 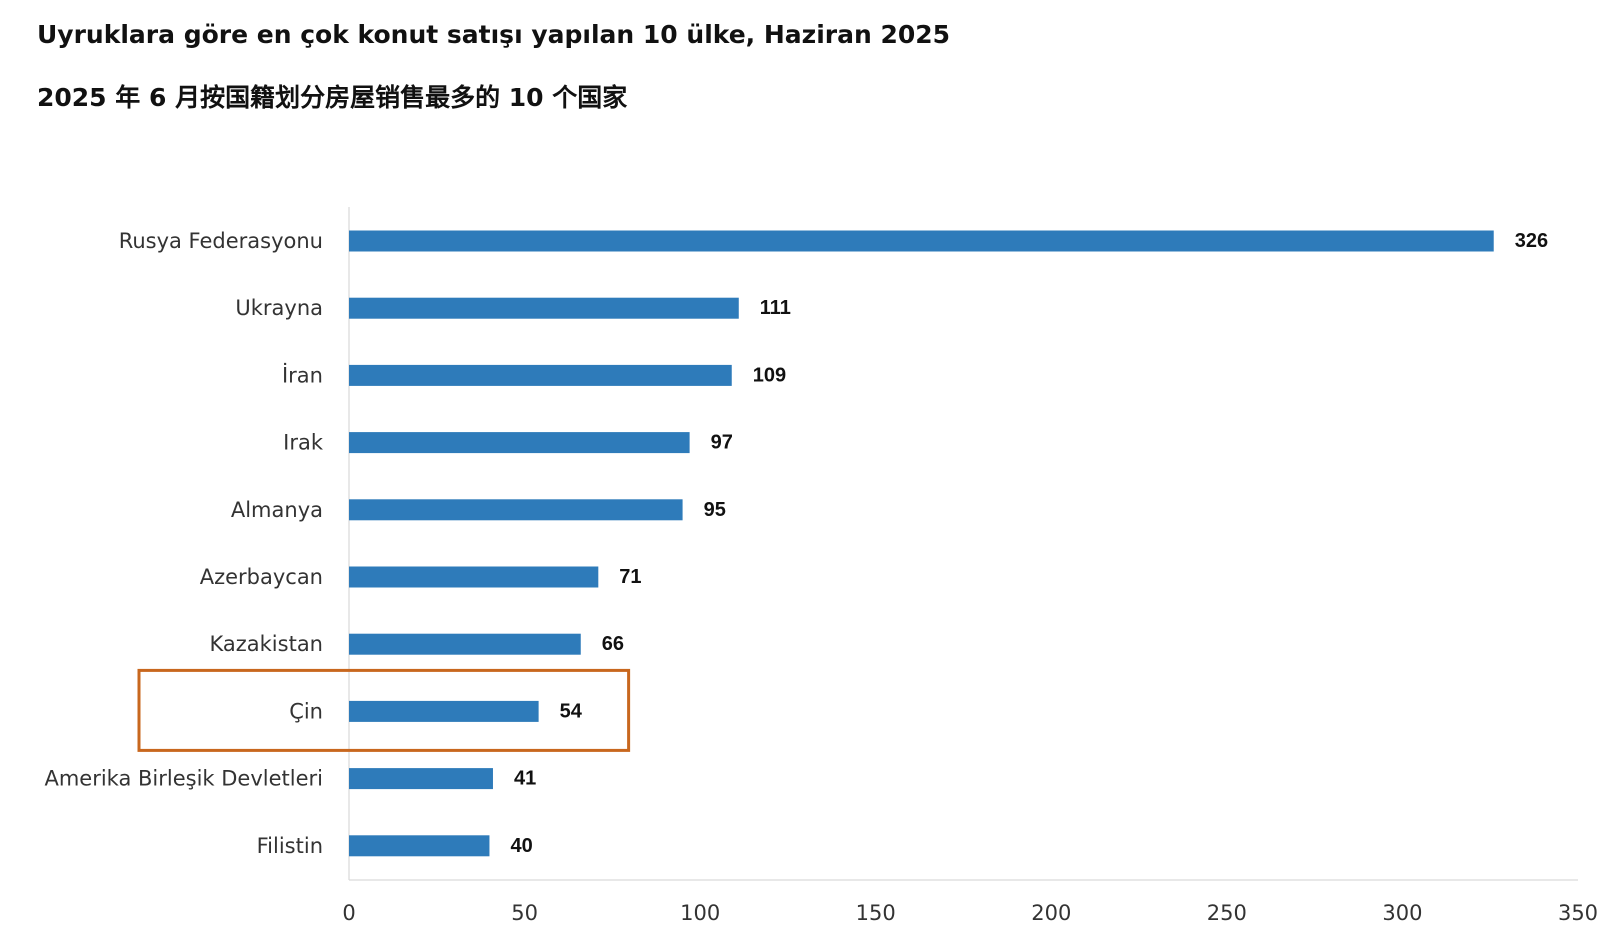 I want to click on category-label: Almanya, so click(x=277, y=510).